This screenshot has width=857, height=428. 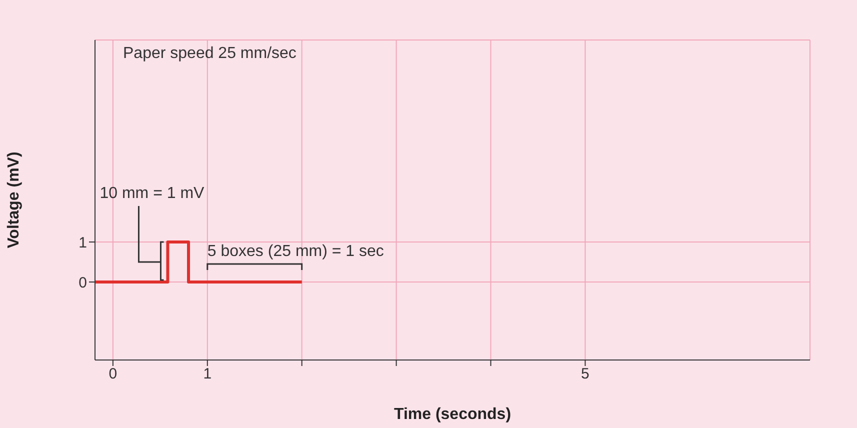 I want to click on x-axis-title: Time (seconds), so click(x=453, y=414).